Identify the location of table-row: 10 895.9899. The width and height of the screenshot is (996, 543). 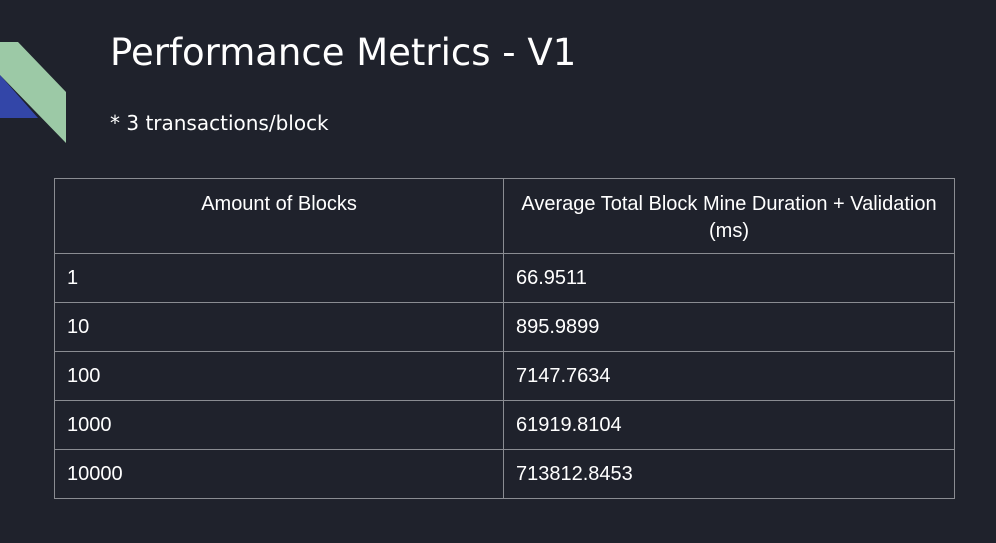
(504, 327).